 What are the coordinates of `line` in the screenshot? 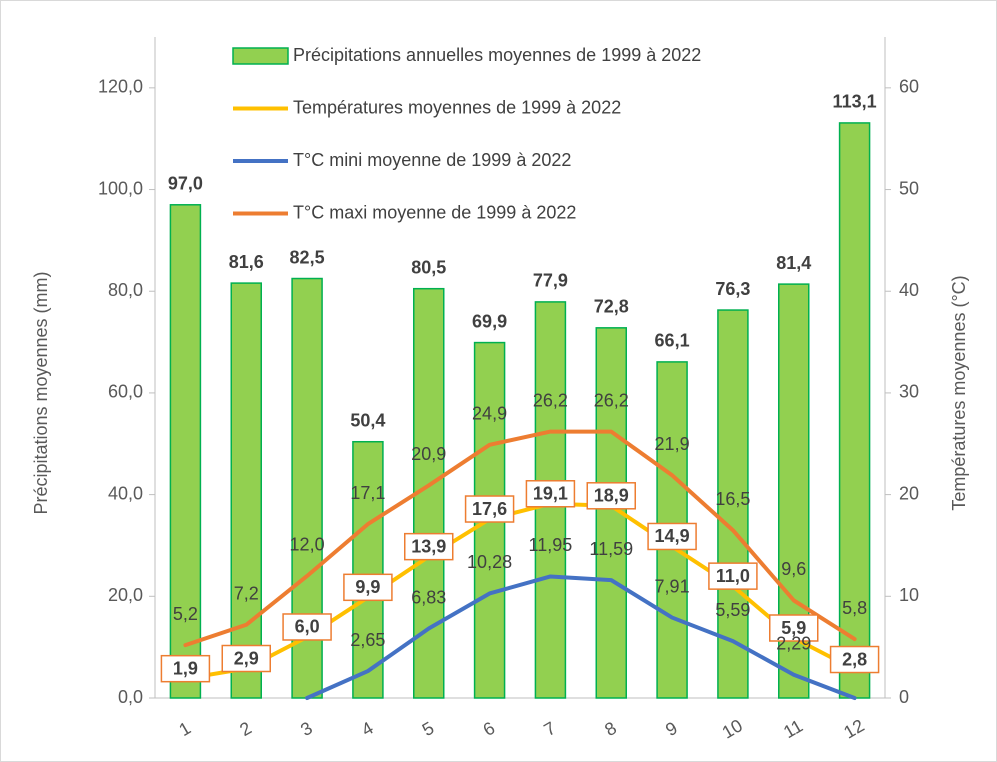 It's located at (581, 637).